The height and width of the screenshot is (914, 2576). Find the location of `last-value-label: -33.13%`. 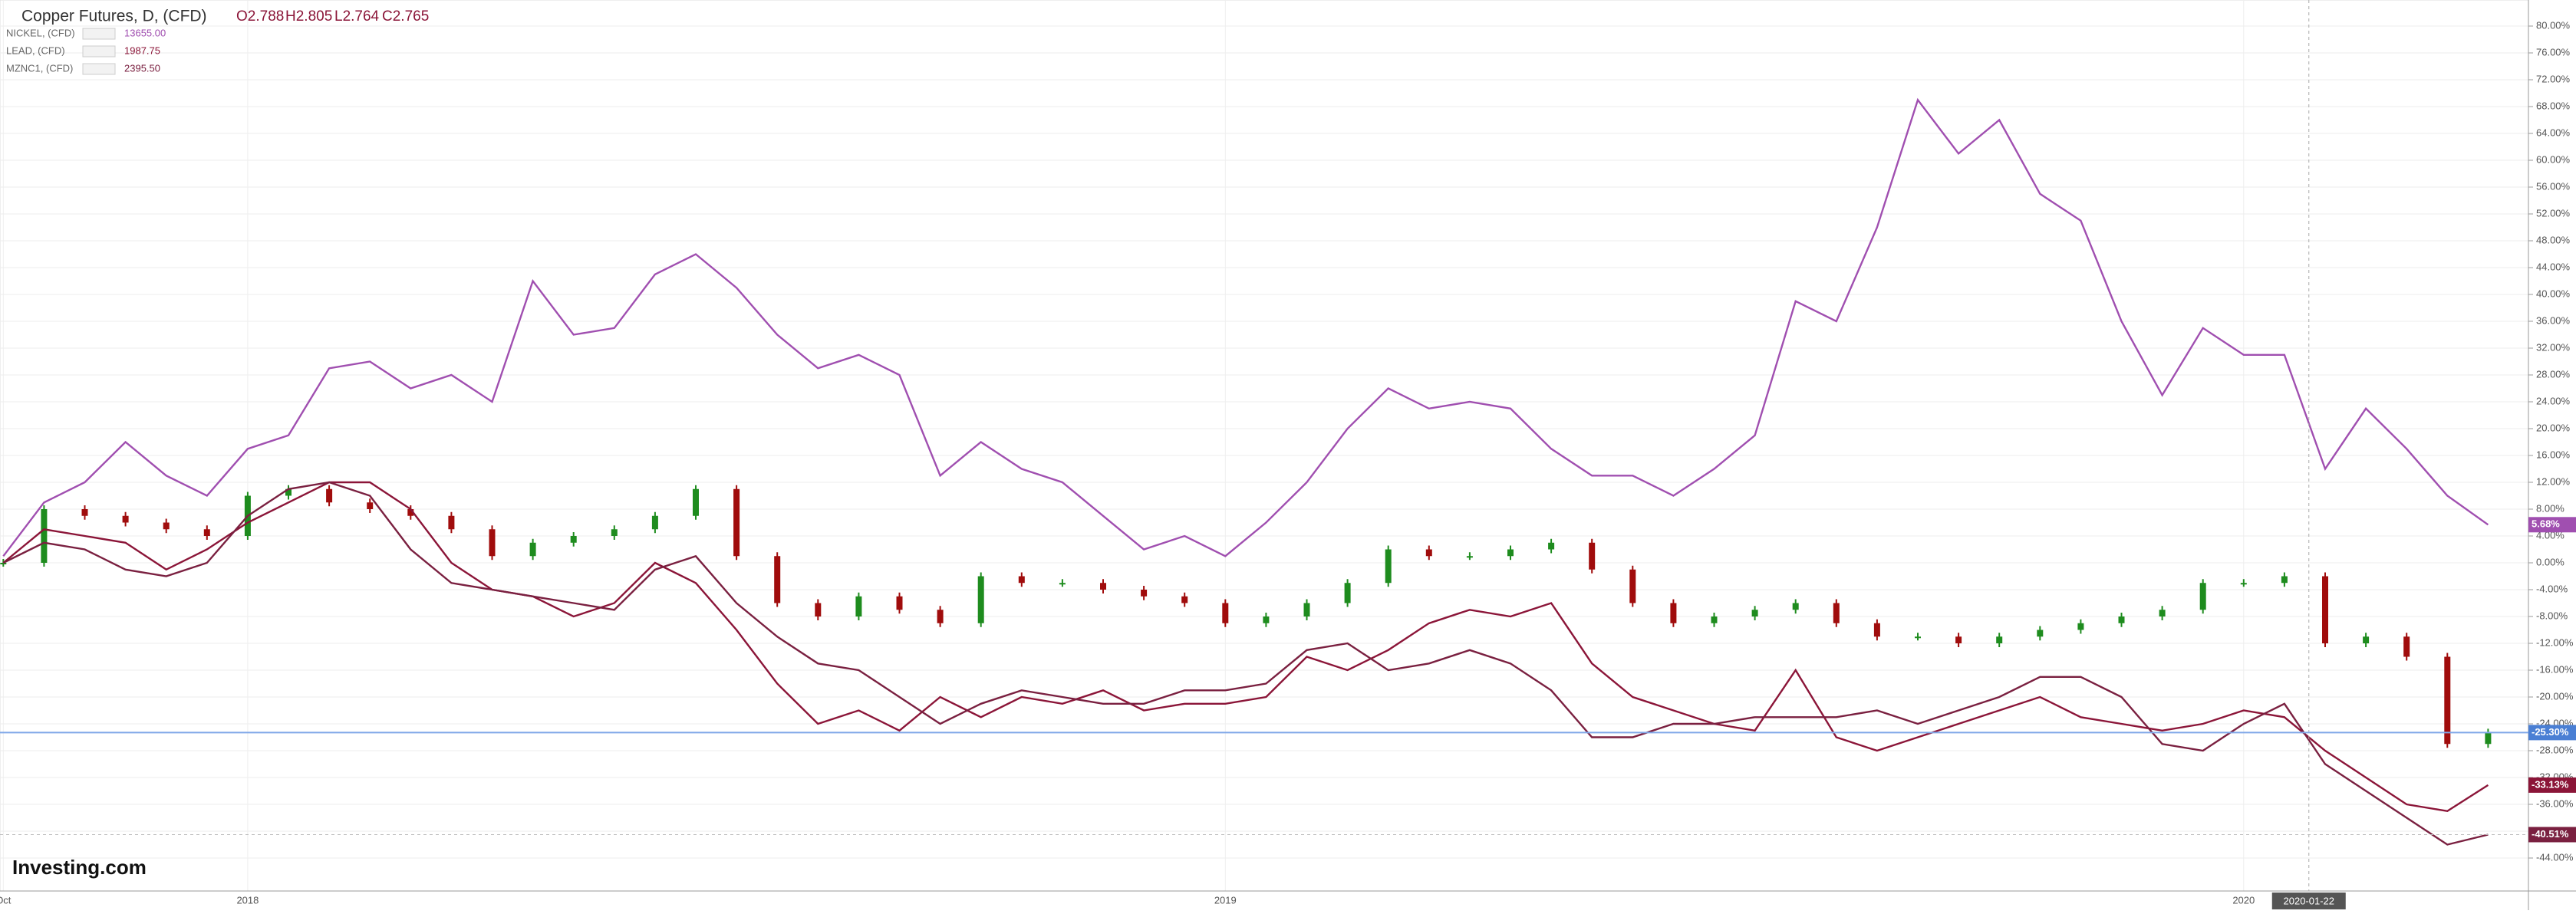

last-value-label: -33.13% is located at coordinates (2550, 784).